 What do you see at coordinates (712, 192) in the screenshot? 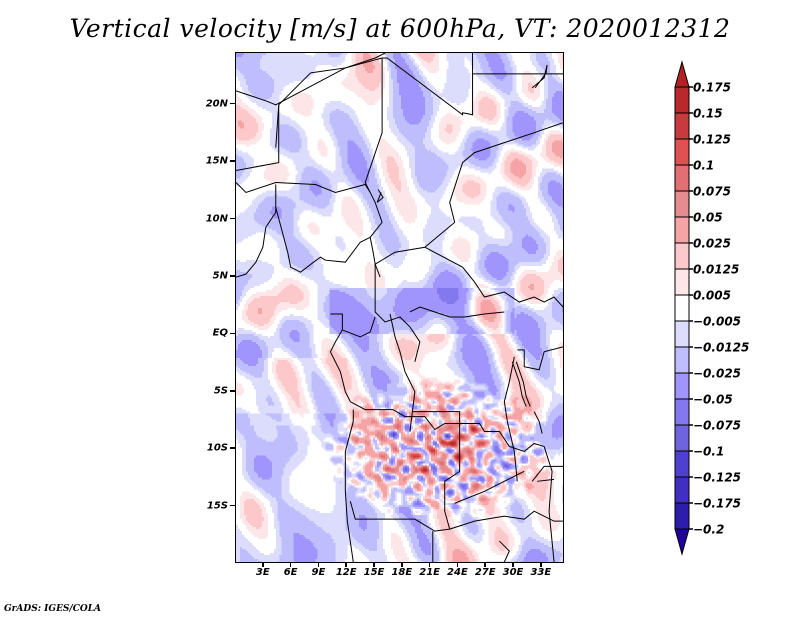
I see `colorbar-label: 0.075` at bounding box center [712, 192].